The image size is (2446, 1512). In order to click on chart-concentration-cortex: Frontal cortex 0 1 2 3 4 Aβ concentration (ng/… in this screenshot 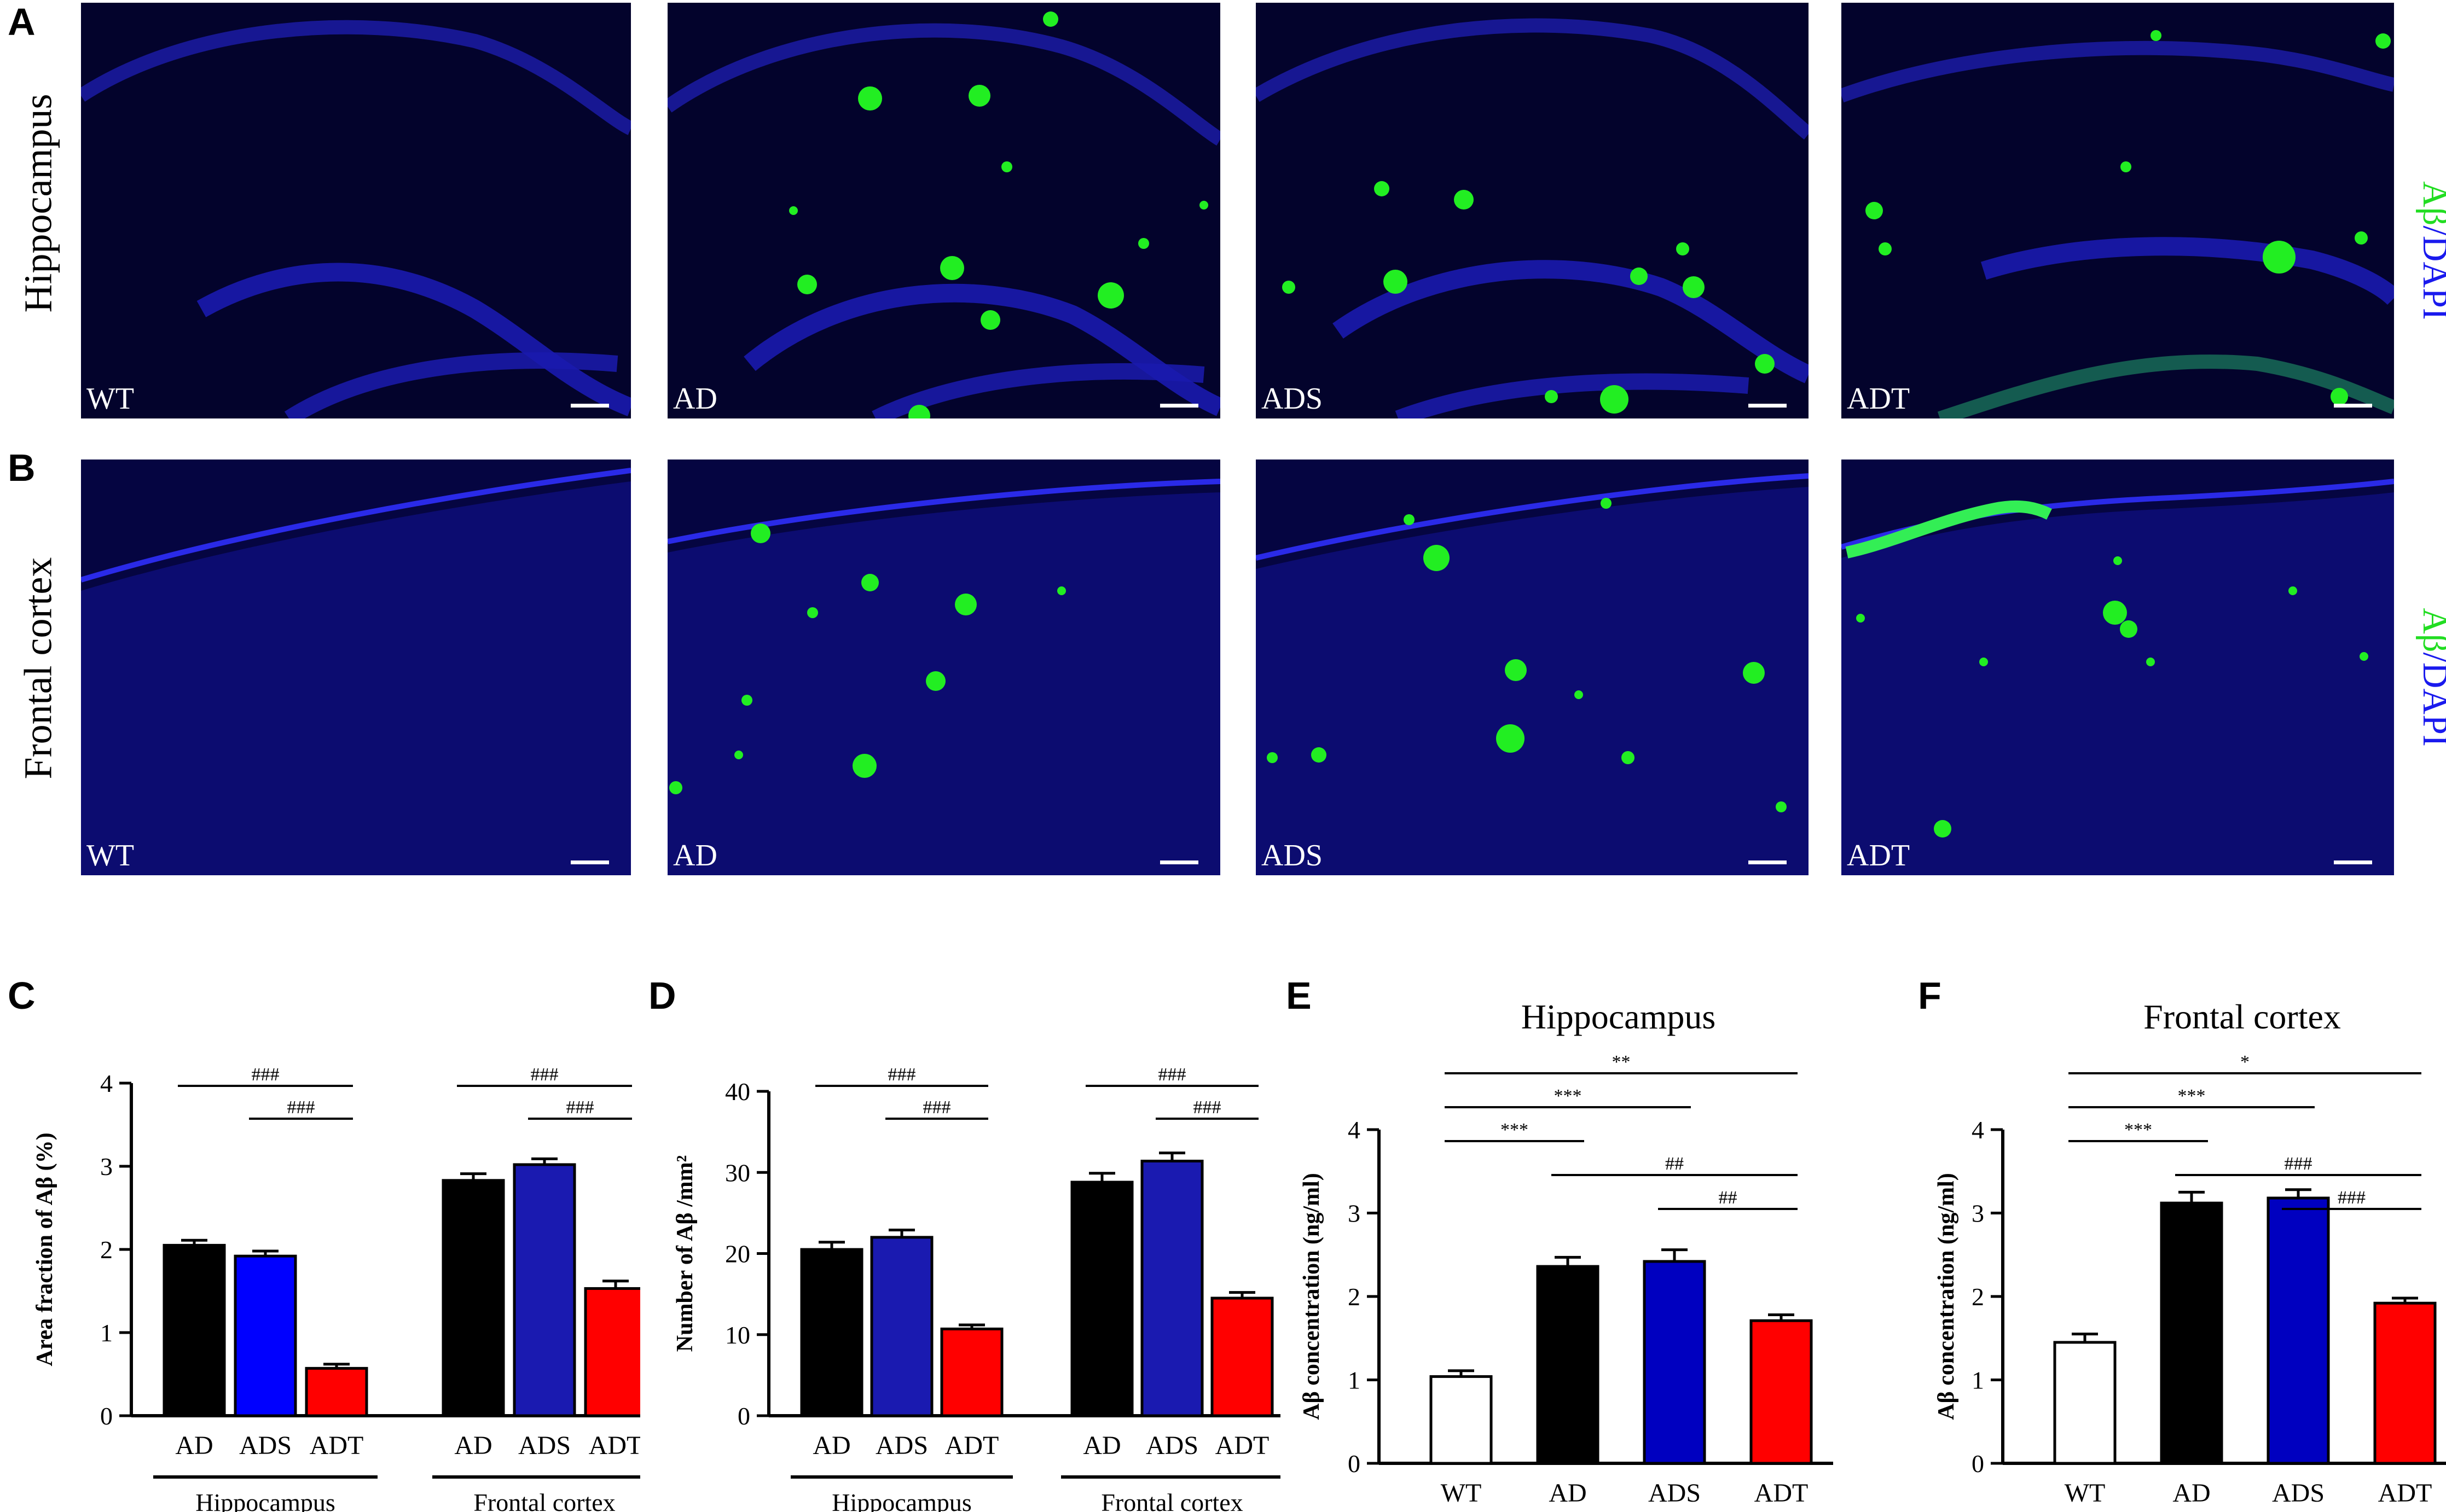, I will do `click(2180, 1243)`.